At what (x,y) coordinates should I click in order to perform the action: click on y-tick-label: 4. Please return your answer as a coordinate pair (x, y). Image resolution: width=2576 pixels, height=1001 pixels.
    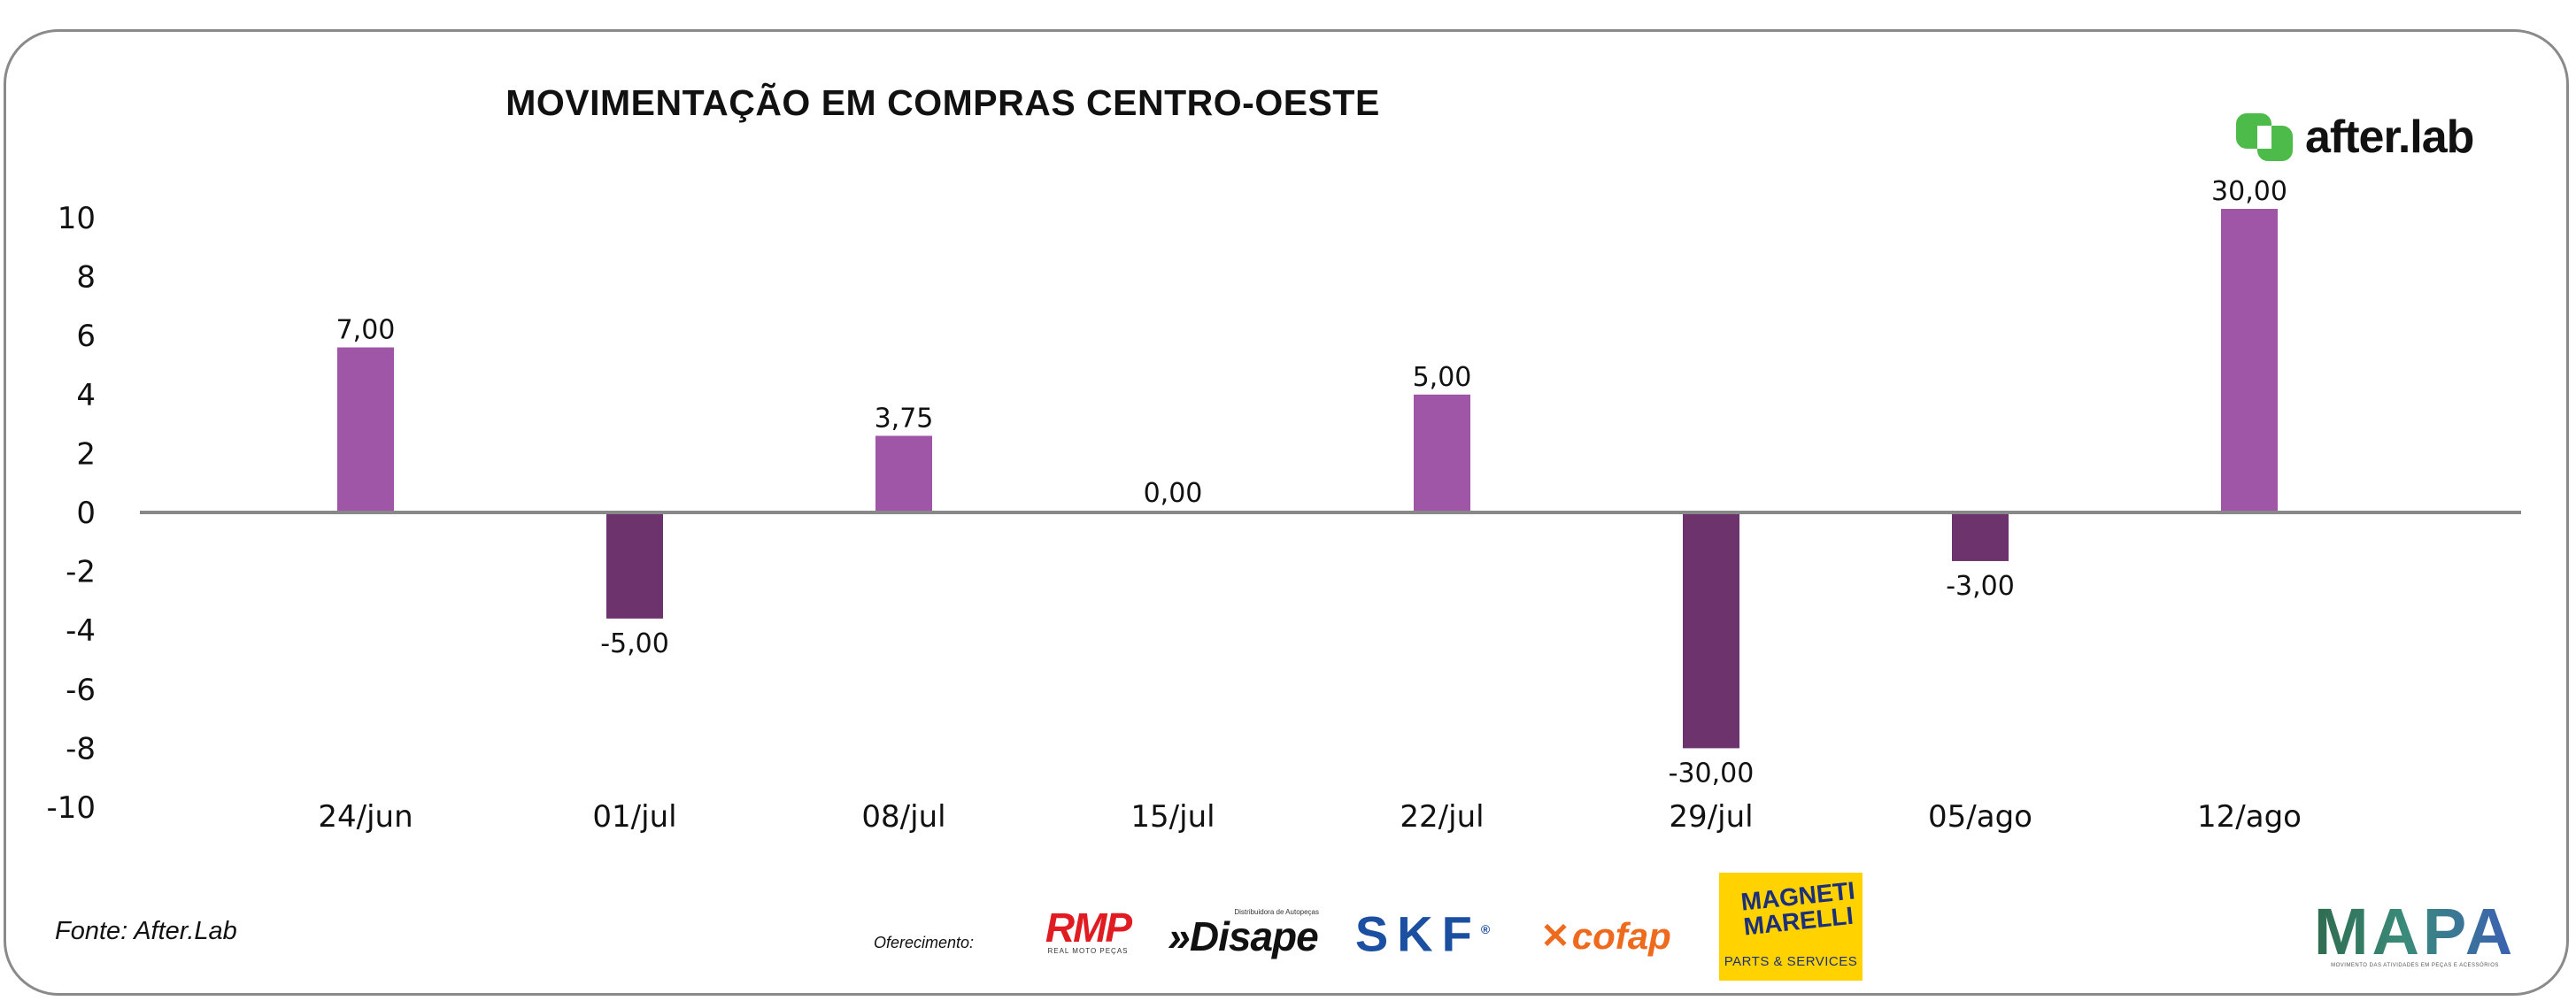
    Looking at the image, I should click on (86, 395).